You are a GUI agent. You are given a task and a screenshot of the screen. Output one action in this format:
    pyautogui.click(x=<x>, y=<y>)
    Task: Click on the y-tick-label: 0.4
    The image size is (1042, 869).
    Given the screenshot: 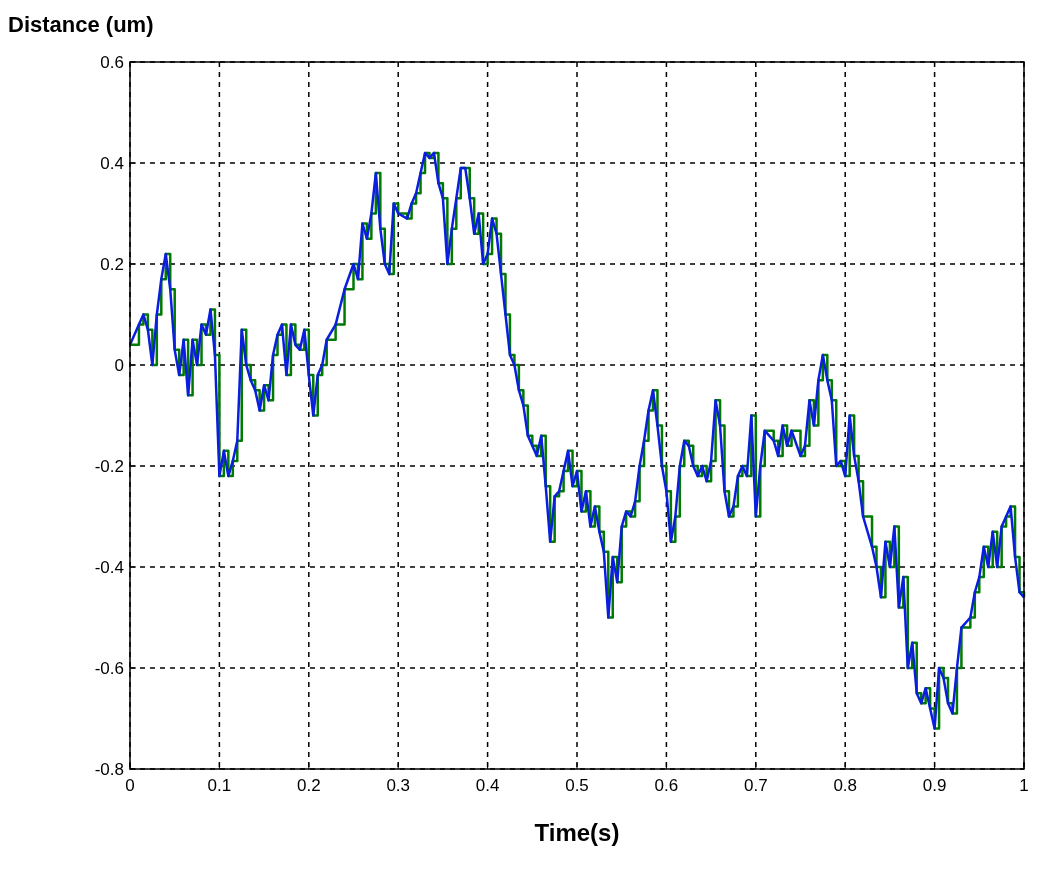 What is the action you would take?
    pyautogui.click(x=112, y=163)
    